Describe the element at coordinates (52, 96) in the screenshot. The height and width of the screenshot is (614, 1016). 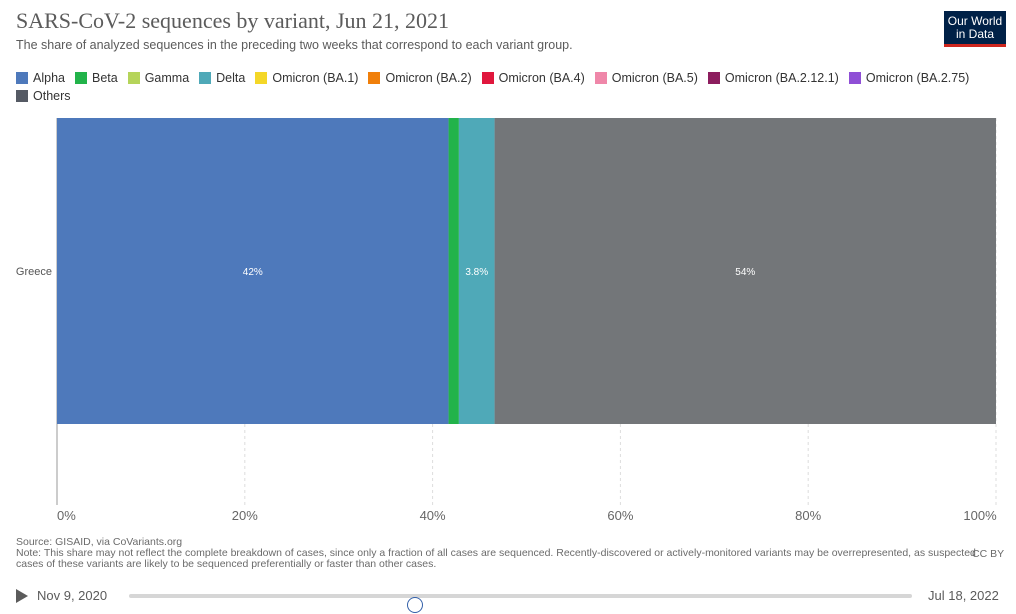
I see `legend-label: Others` at that location.